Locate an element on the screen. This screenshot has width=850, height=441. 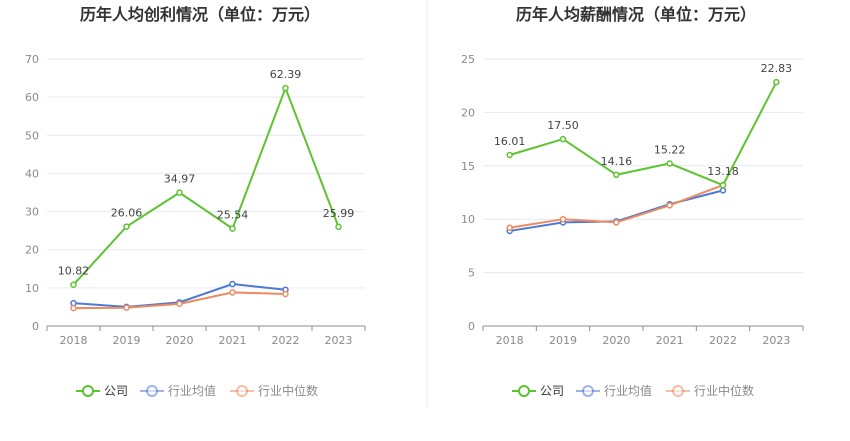
data-label: 13.18 is located at coordinates (723, 171).